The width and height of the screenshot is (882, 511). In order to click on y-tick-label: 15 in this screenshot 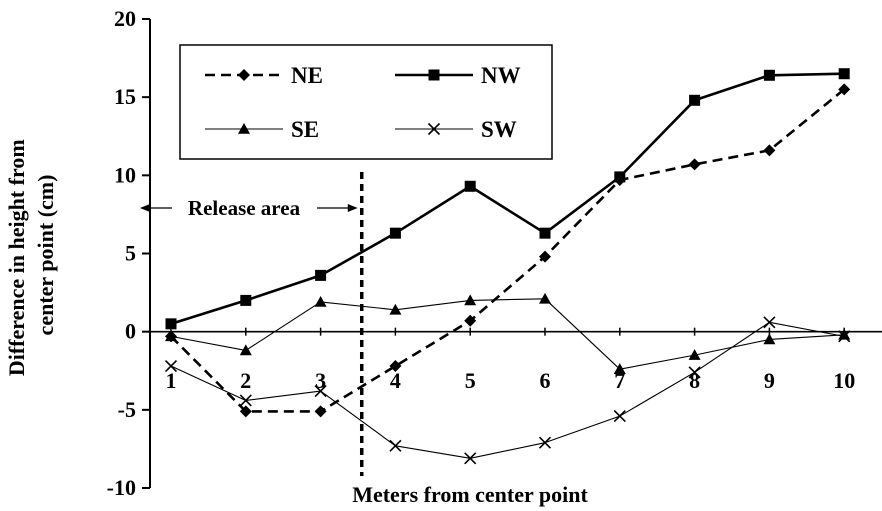, I will do `click(125, 96)`.